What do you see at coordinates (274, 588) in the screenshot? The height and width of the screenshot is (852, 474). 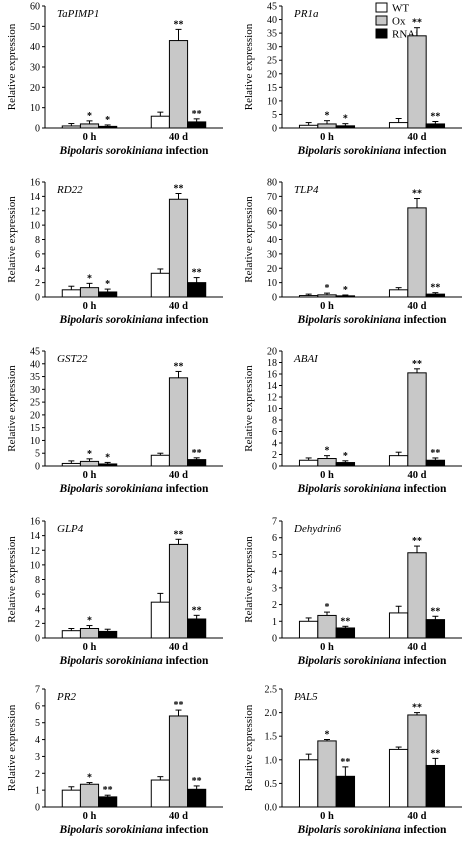 I see `y-tick-label: 3` at bounding box center [274, 588].